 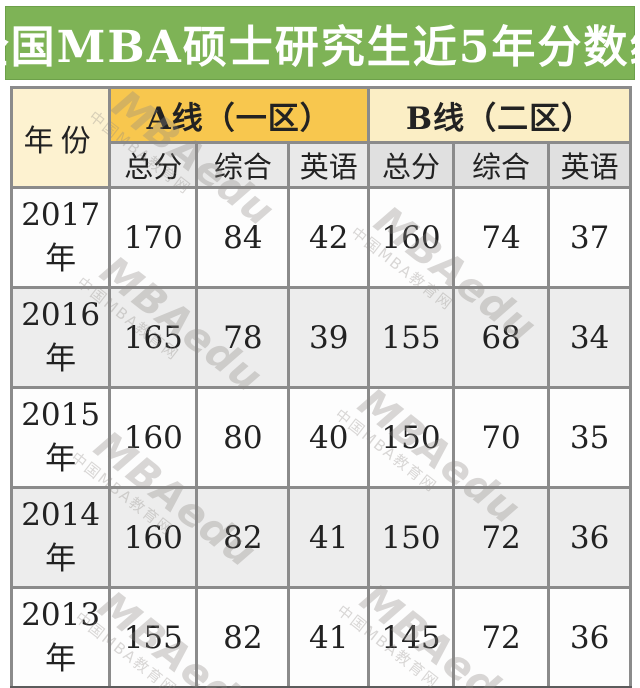 I want to click on score-cell: 84, so click(x=243, y=237).